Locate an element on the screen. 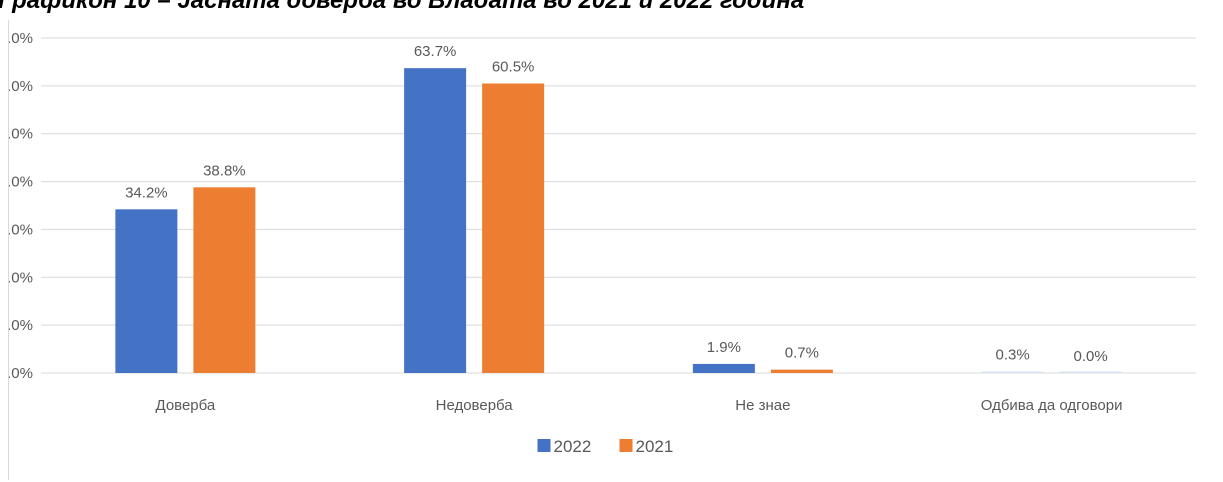  data-label: 60.5% is located at coordinates (513, 66).